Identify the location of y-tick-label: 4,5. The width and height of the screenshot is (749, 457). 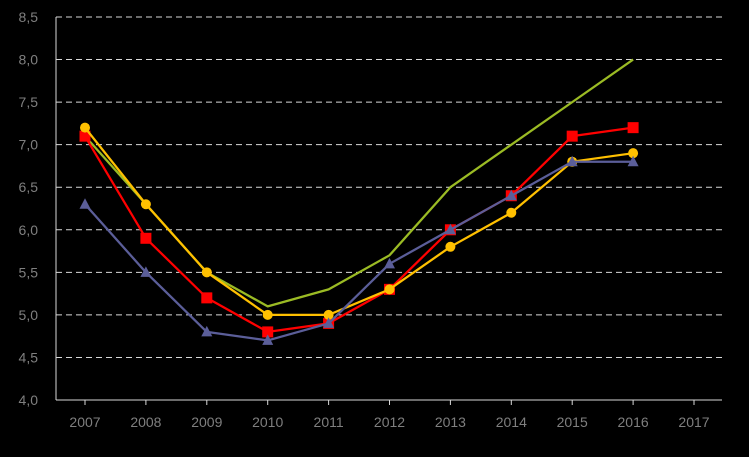
(29, 357).